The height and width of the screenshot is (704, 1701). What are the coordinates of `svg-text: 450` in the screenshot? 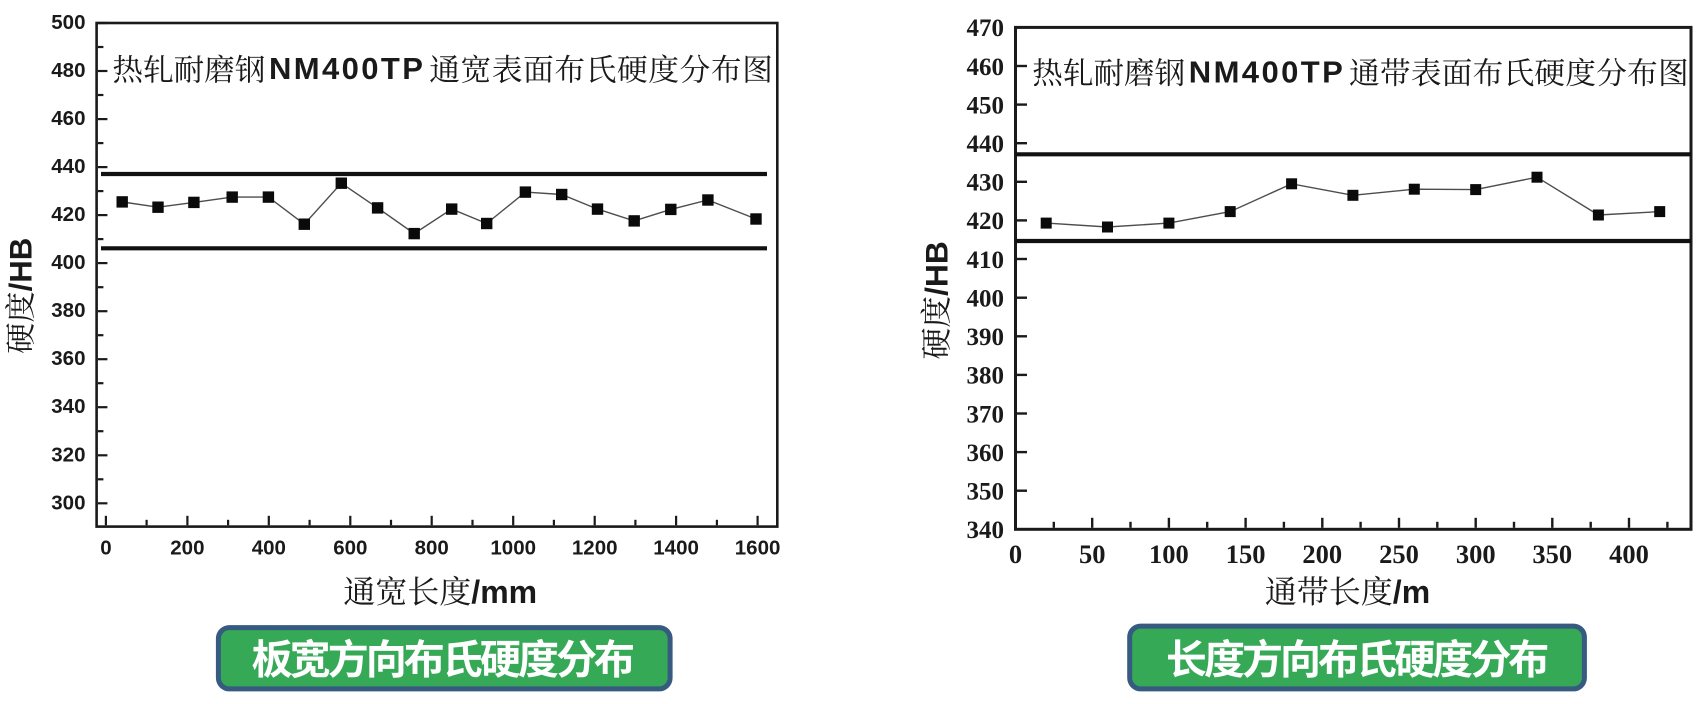 It's located at (986, 105).